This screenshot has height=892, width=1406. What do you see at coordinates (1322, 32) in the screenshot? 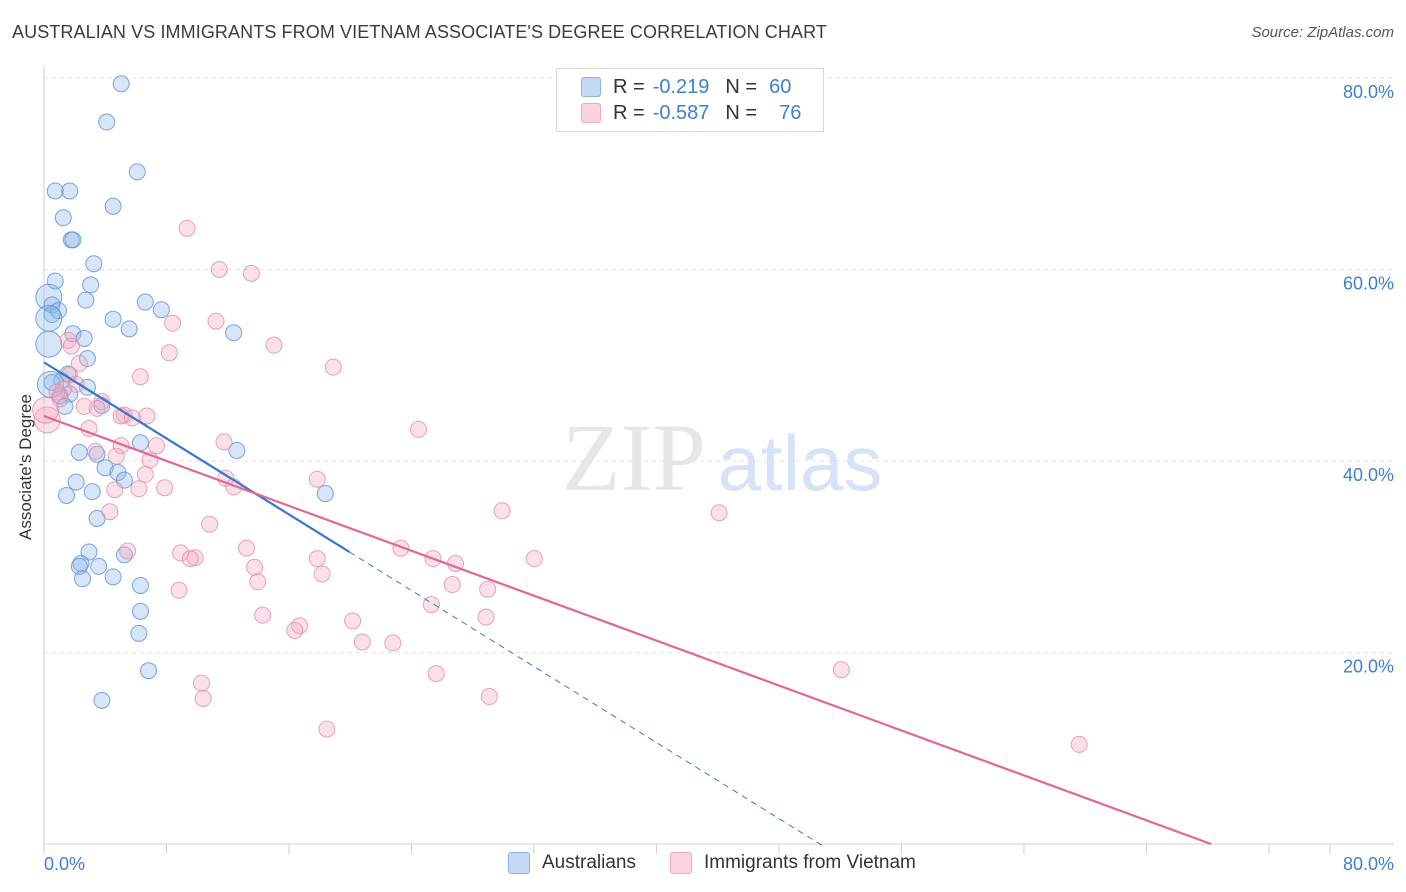
I see `source-label: Source: ZipAtlas.com` at bounding box center [1322, 32].